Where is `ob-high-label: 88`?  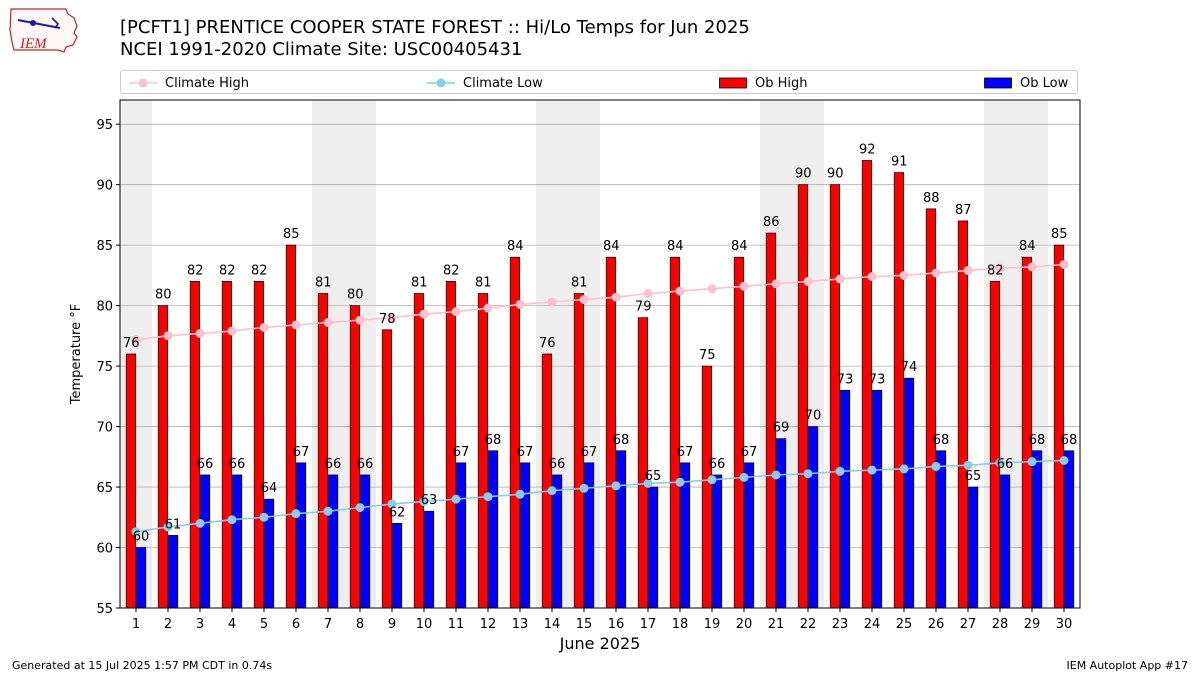 ob-high-label: 88 is located at coordinates (931, 198).